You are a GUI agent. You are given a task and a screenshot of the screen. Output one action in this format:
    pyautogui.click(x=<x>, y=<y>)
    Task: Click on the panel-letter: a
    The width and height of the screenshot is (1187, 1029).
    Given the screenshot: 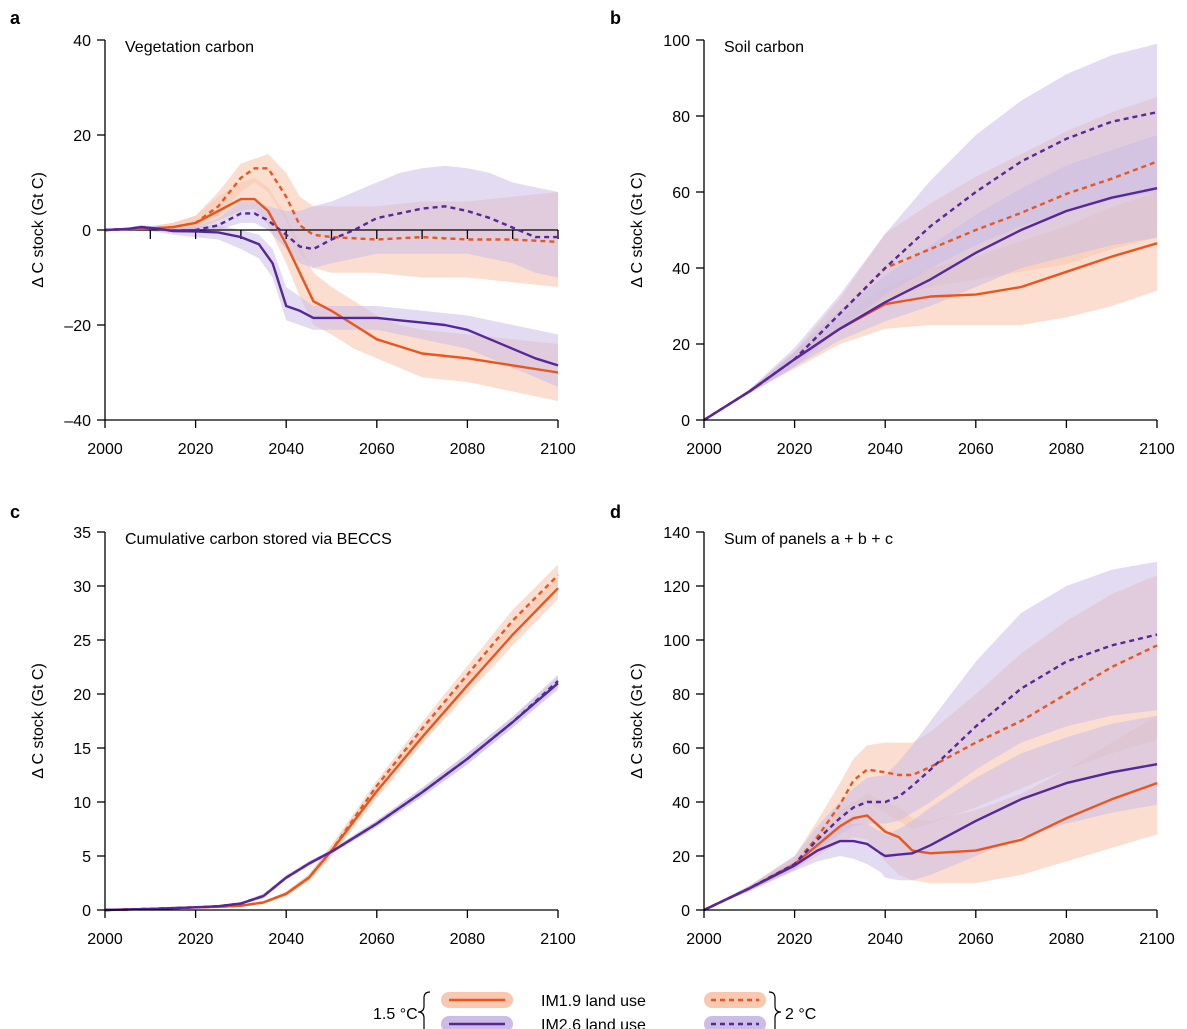 What is the action you would take?
    pyautogui.click(x=15, y=18)
    